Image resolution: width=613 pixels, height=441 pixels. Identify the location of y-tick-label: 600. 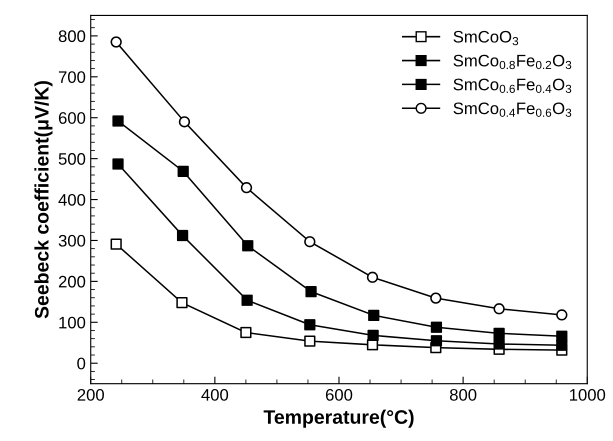
(72, 118).